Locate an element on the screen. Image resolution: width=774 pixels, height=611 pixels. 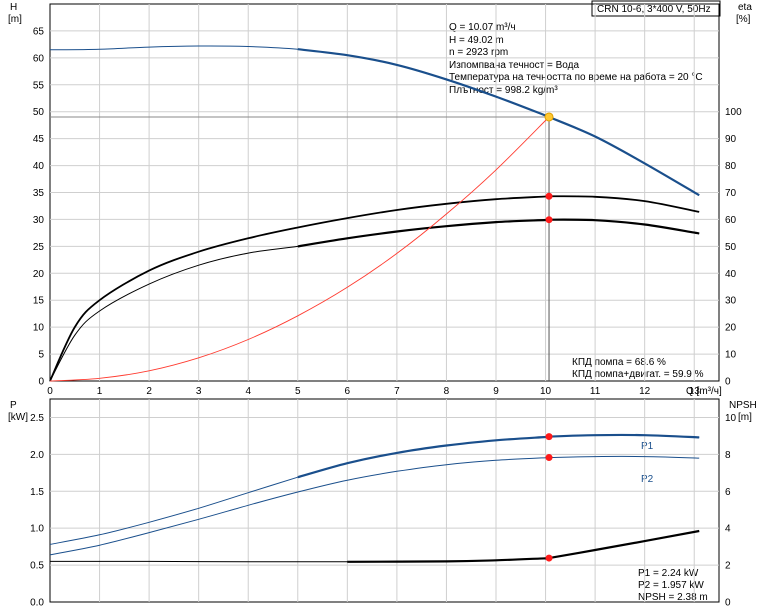
bottom-right-tick-label: 10 is located at coordinates (731, 418).